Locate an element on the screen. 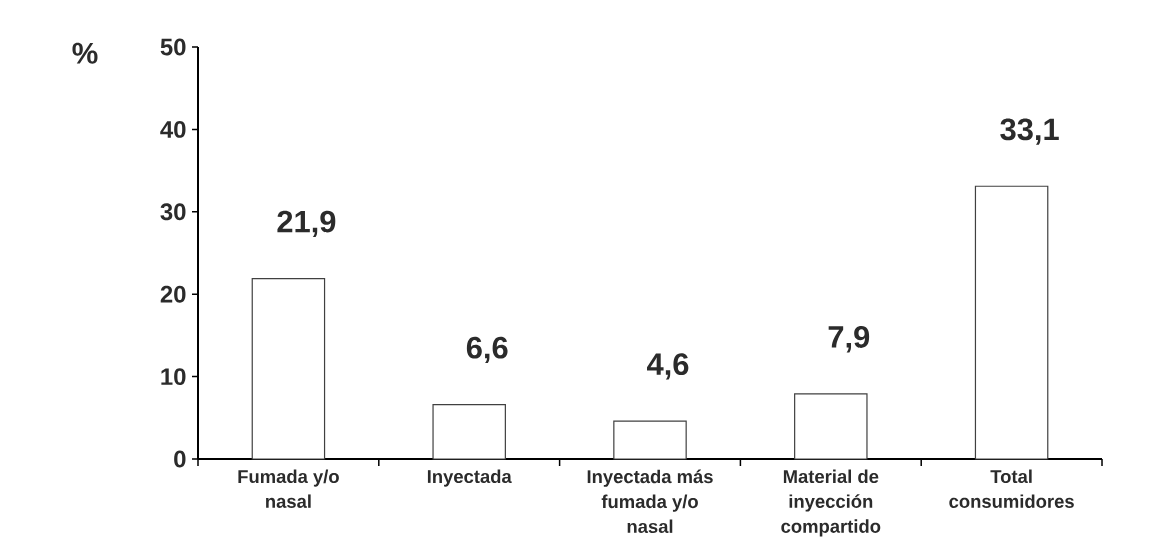  x-tick-label: Material de inyección compartido is located at coordinates (831, 503).